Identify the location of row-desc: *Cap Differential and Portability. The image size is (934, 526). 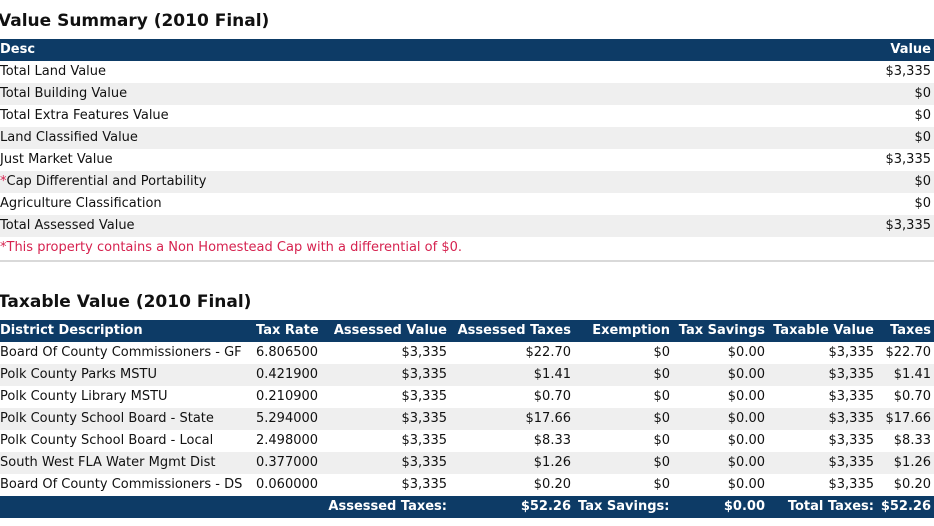
(103, 182).